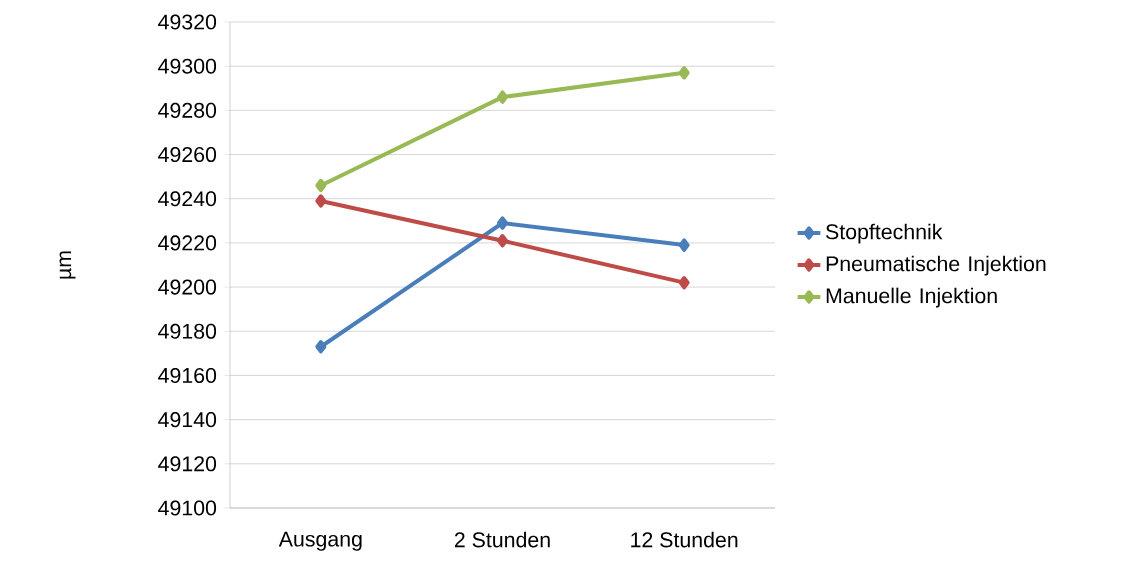 Image resolution: width=1129 pixels, height=564 pixels. I want to click on y-tick-label: 49260, so click(187, 154).